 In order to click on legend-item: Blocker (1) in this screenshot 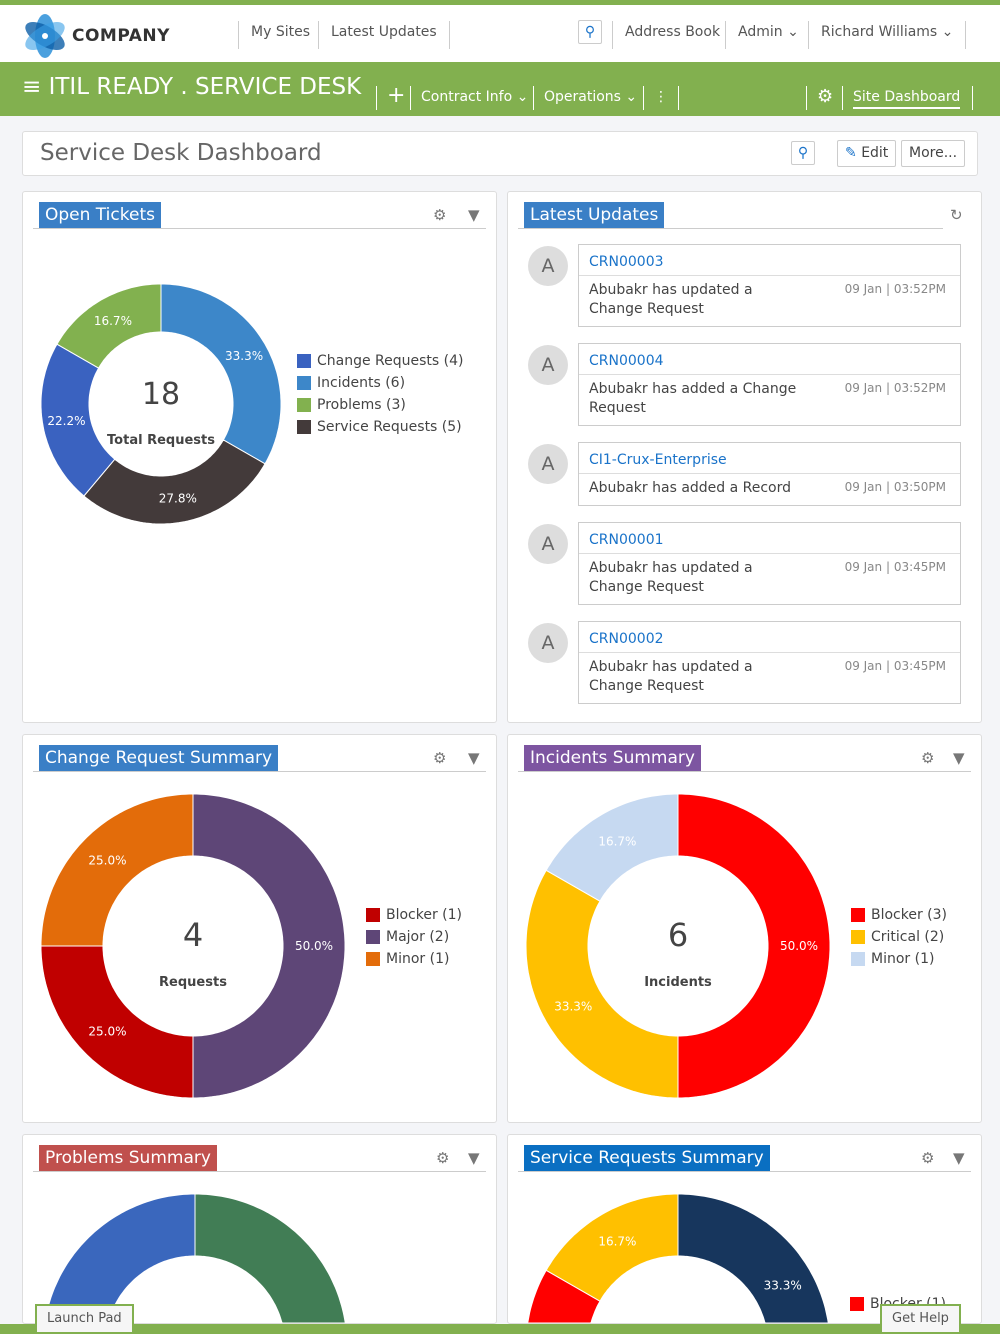, I will do `click(414, 915)`.